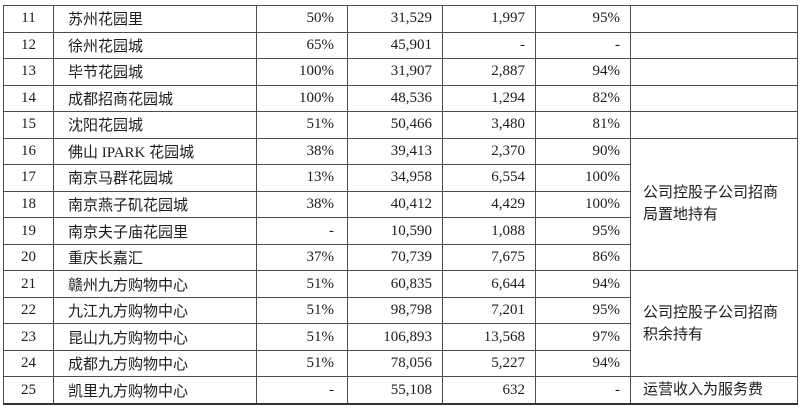  I want to click on cell-row-number: 22, so click(28, 310).